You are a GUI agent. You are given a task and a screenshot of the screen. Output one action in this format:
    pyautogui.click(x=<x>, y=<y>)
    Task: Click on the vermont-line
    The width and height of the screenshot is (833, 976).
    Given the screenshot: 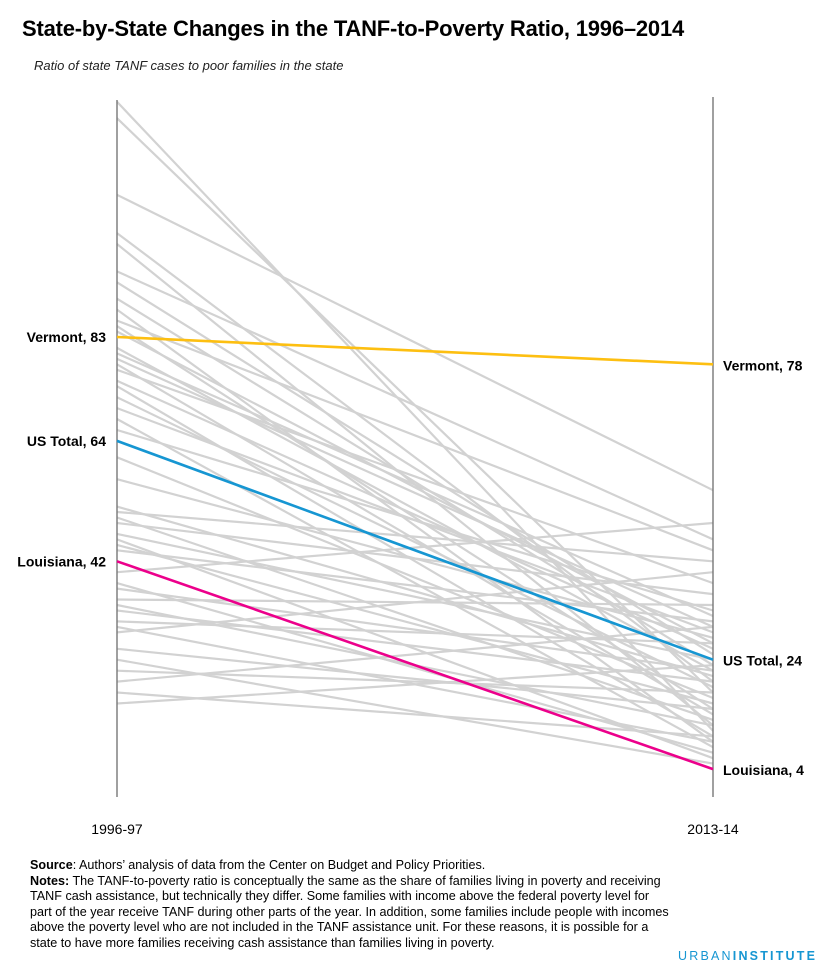 What is the action you would take?
    pyautogui.click(x=415, y=350)
    